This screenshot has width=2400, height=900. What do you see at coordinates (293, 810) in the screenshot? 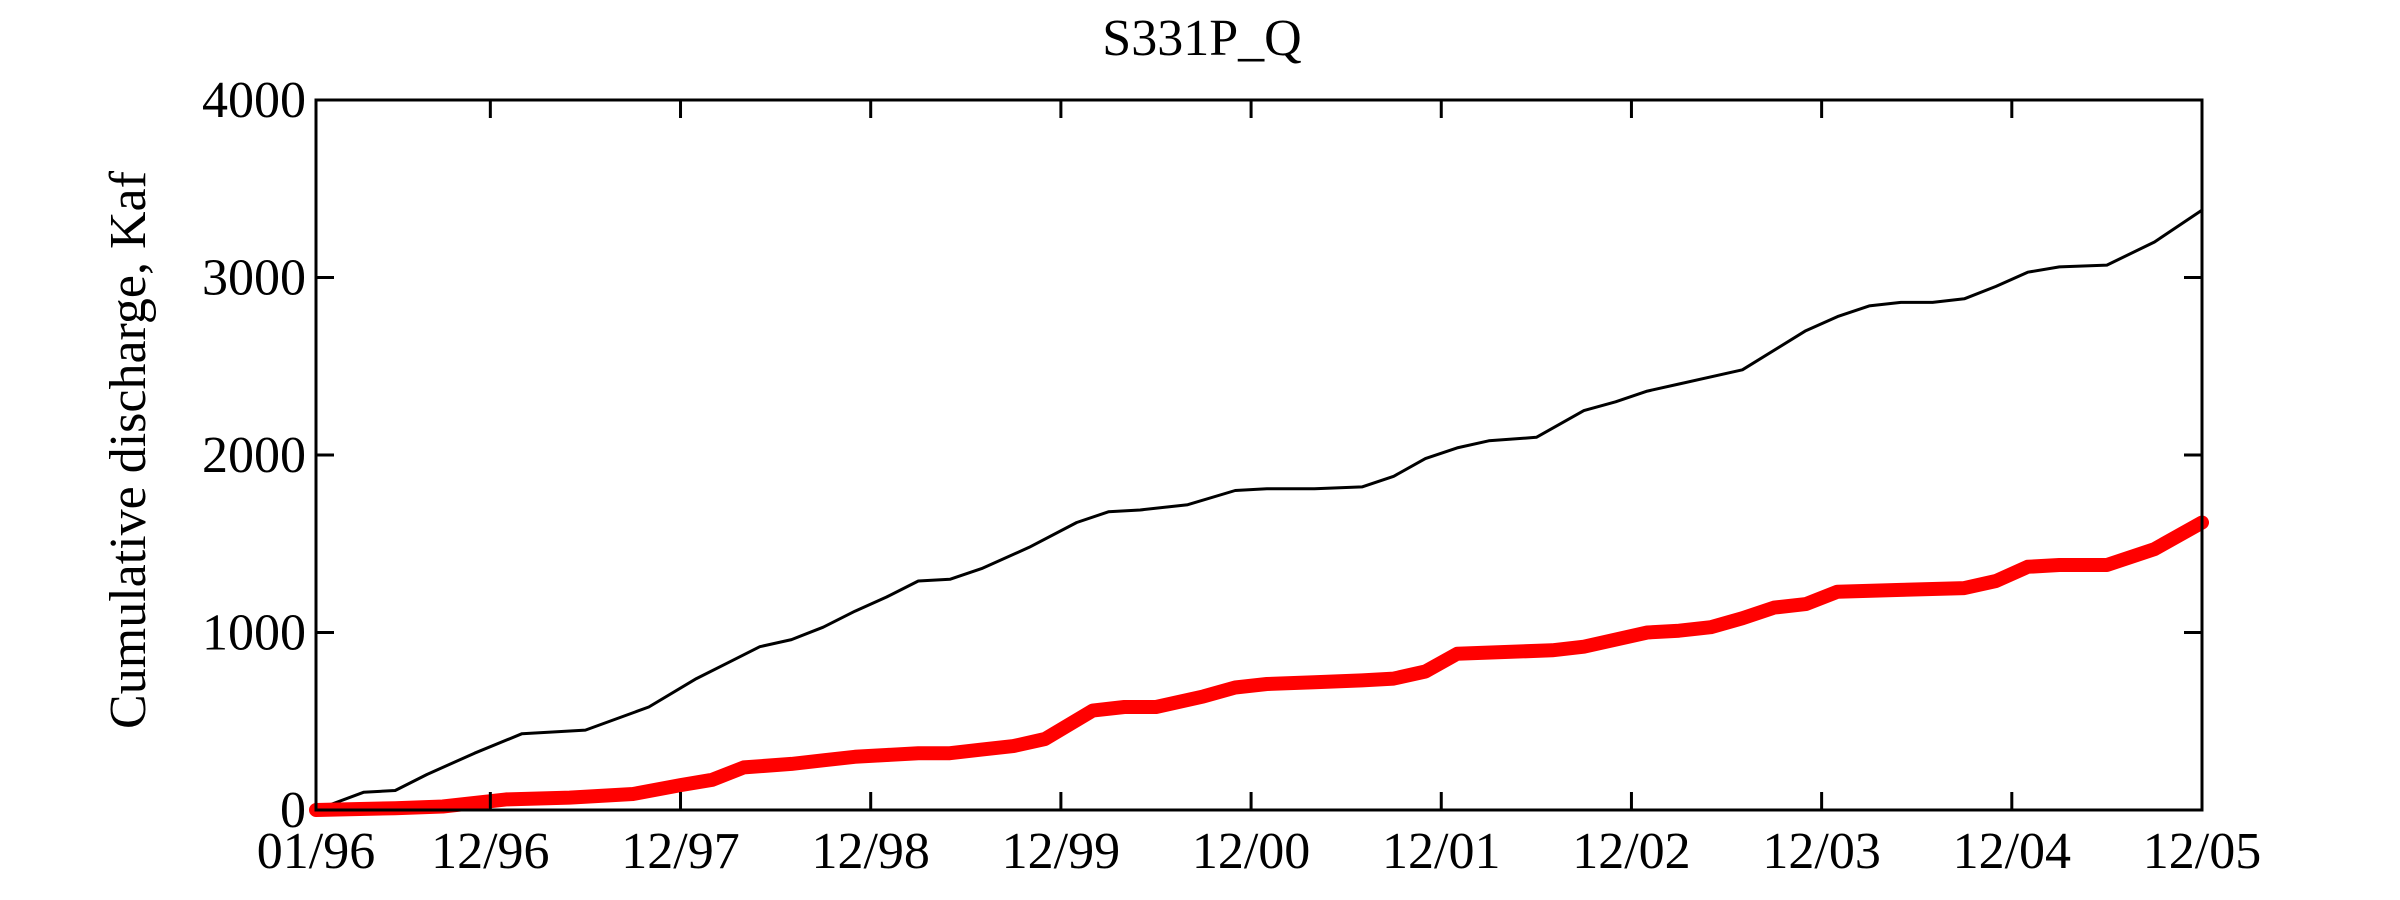
I see `y-tick-label: 0` at bounding box center [293, 810].